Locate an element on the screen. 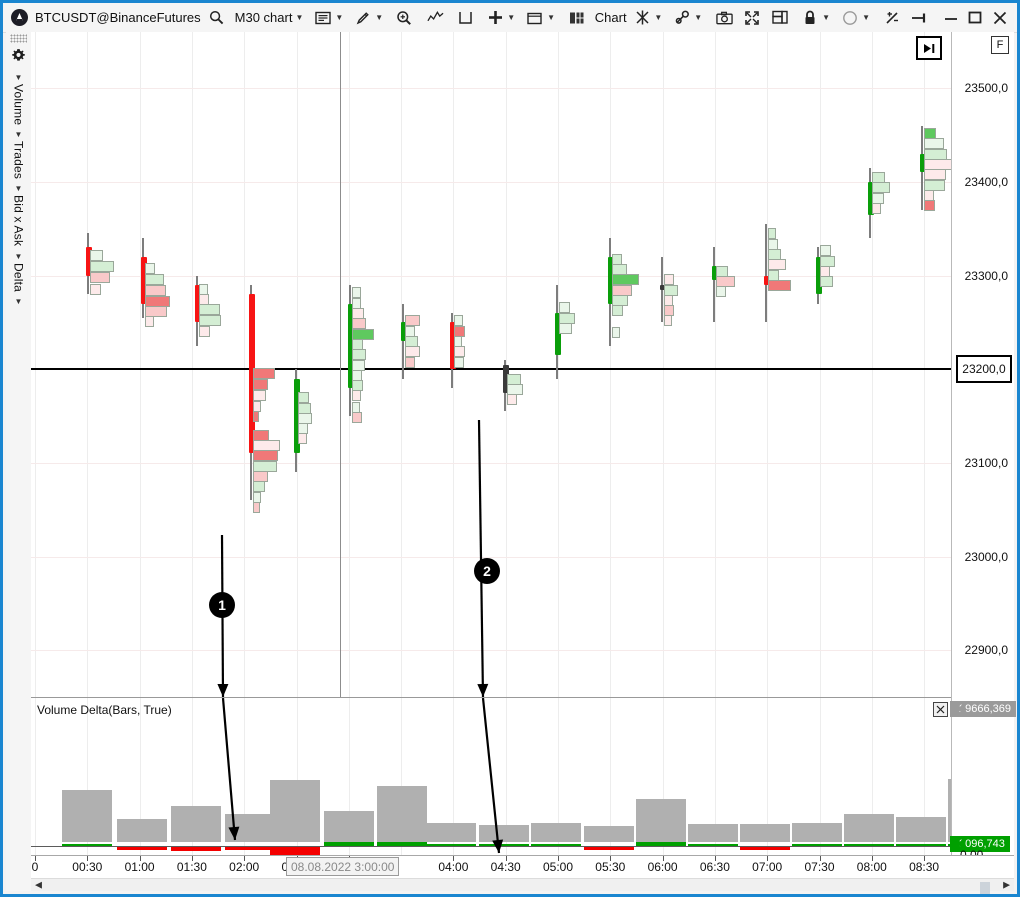  time-axis-label: 05:00 is located at coordinates (558, 867).